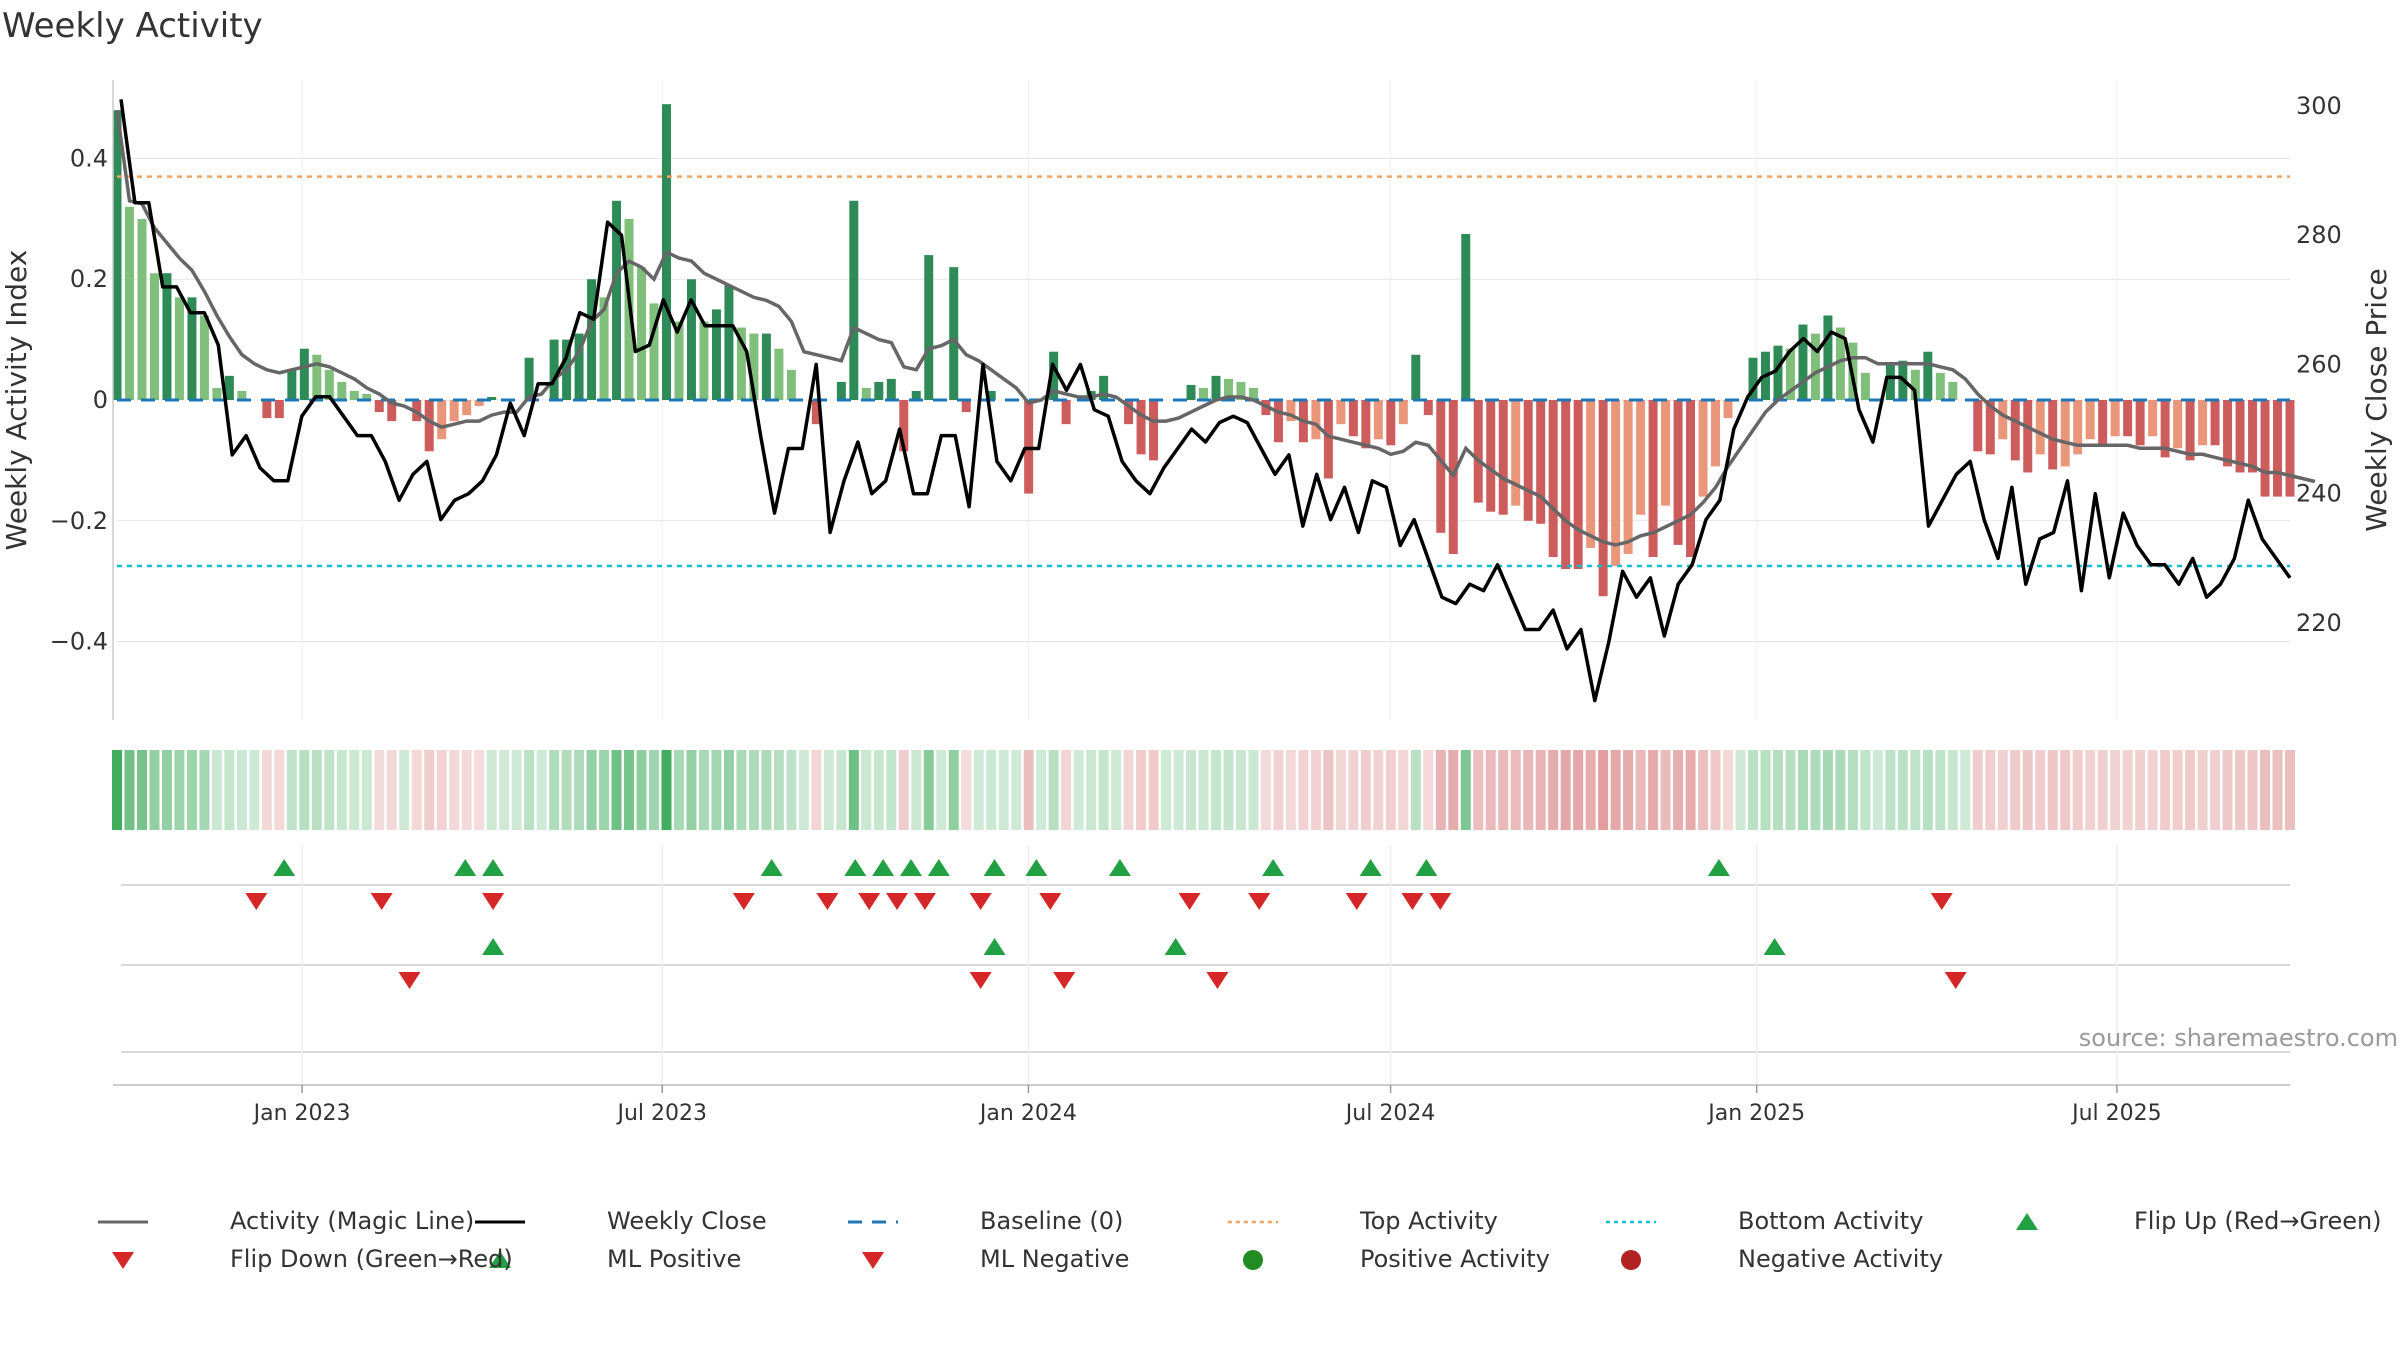 This screenshot has height=1350, width=2400. What do you see at coordinates (2319, 623) in the screenshot?
I see `y2-tick-label: 220` at bounding box center [2319, 623].